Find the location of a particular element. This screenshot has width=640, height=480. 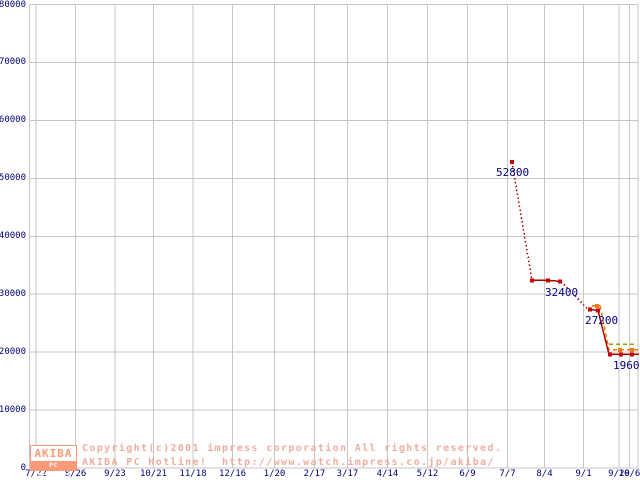

price-label: 32400 is located at coordinates (562, 292).